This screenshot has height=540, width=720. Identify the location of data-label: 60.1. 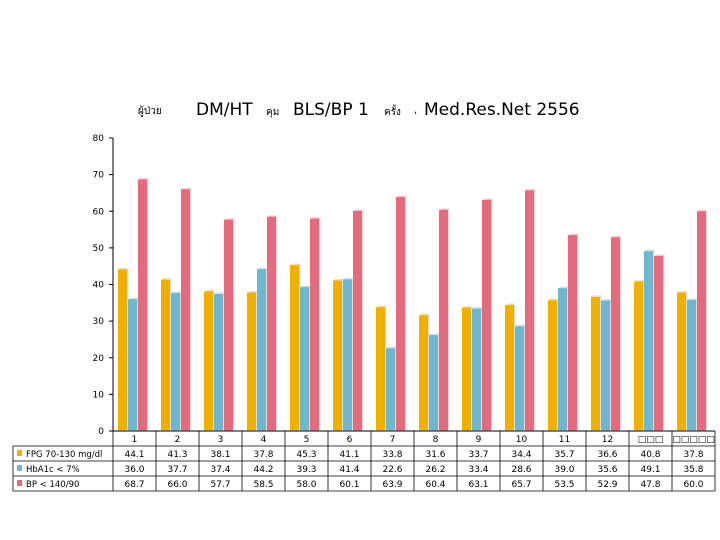
(349, 485).